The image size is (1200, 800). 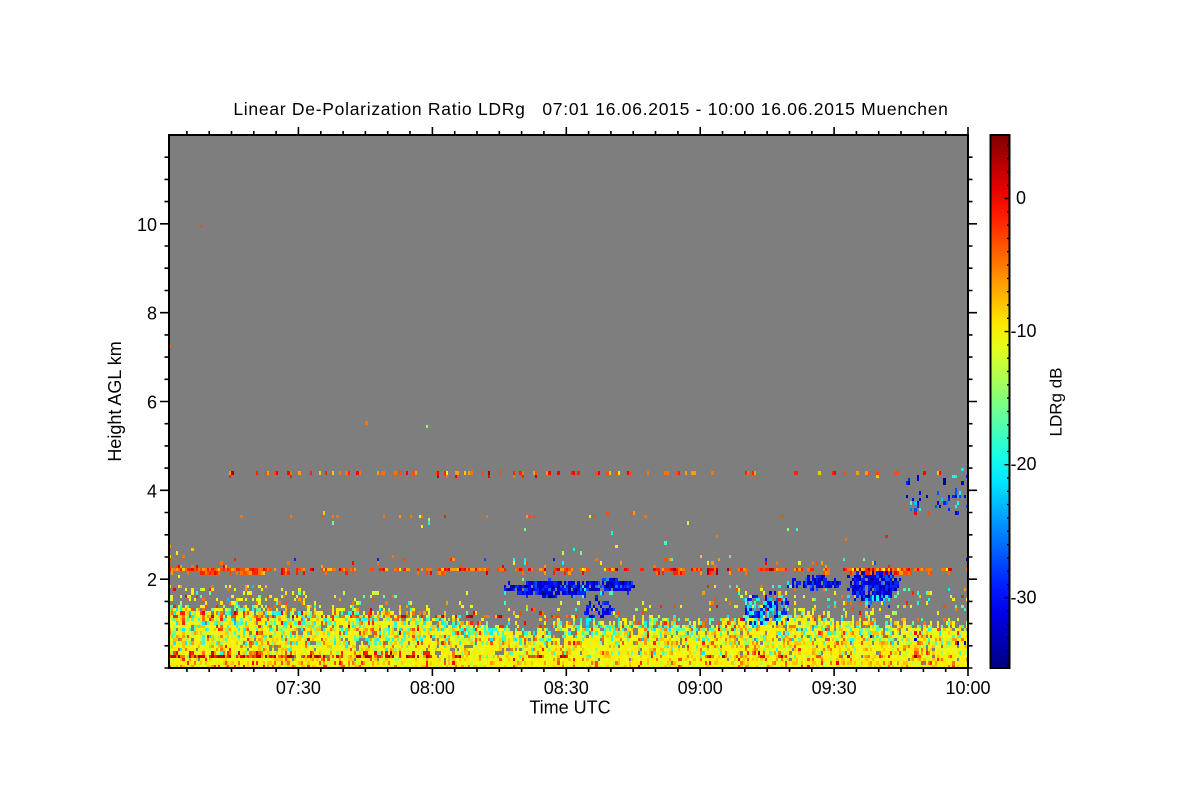 What do you see at coordinates (432, 688) in the screenshot?
I see `svg-text: 08:00` at bounding box center [432, 688].